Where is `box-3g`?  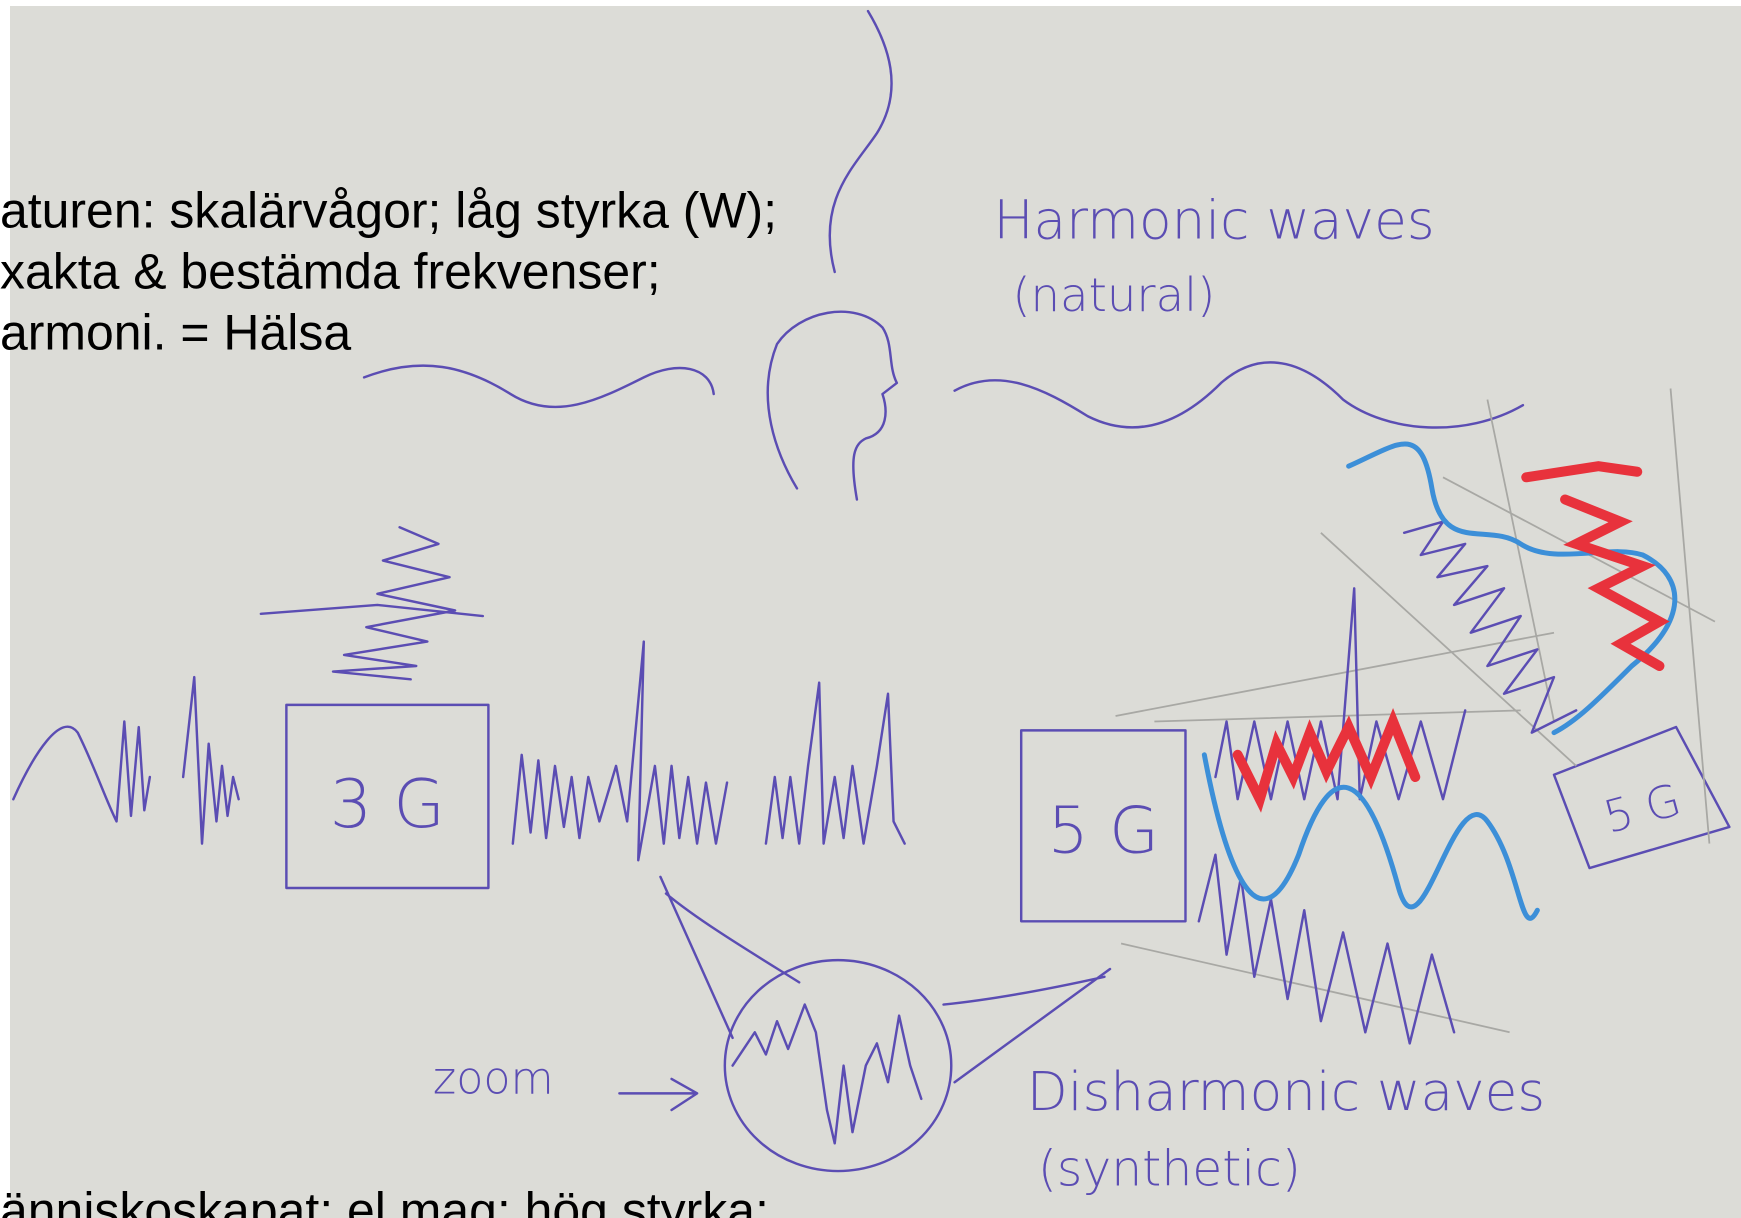
box-3g is located at coordinates (387, 796).